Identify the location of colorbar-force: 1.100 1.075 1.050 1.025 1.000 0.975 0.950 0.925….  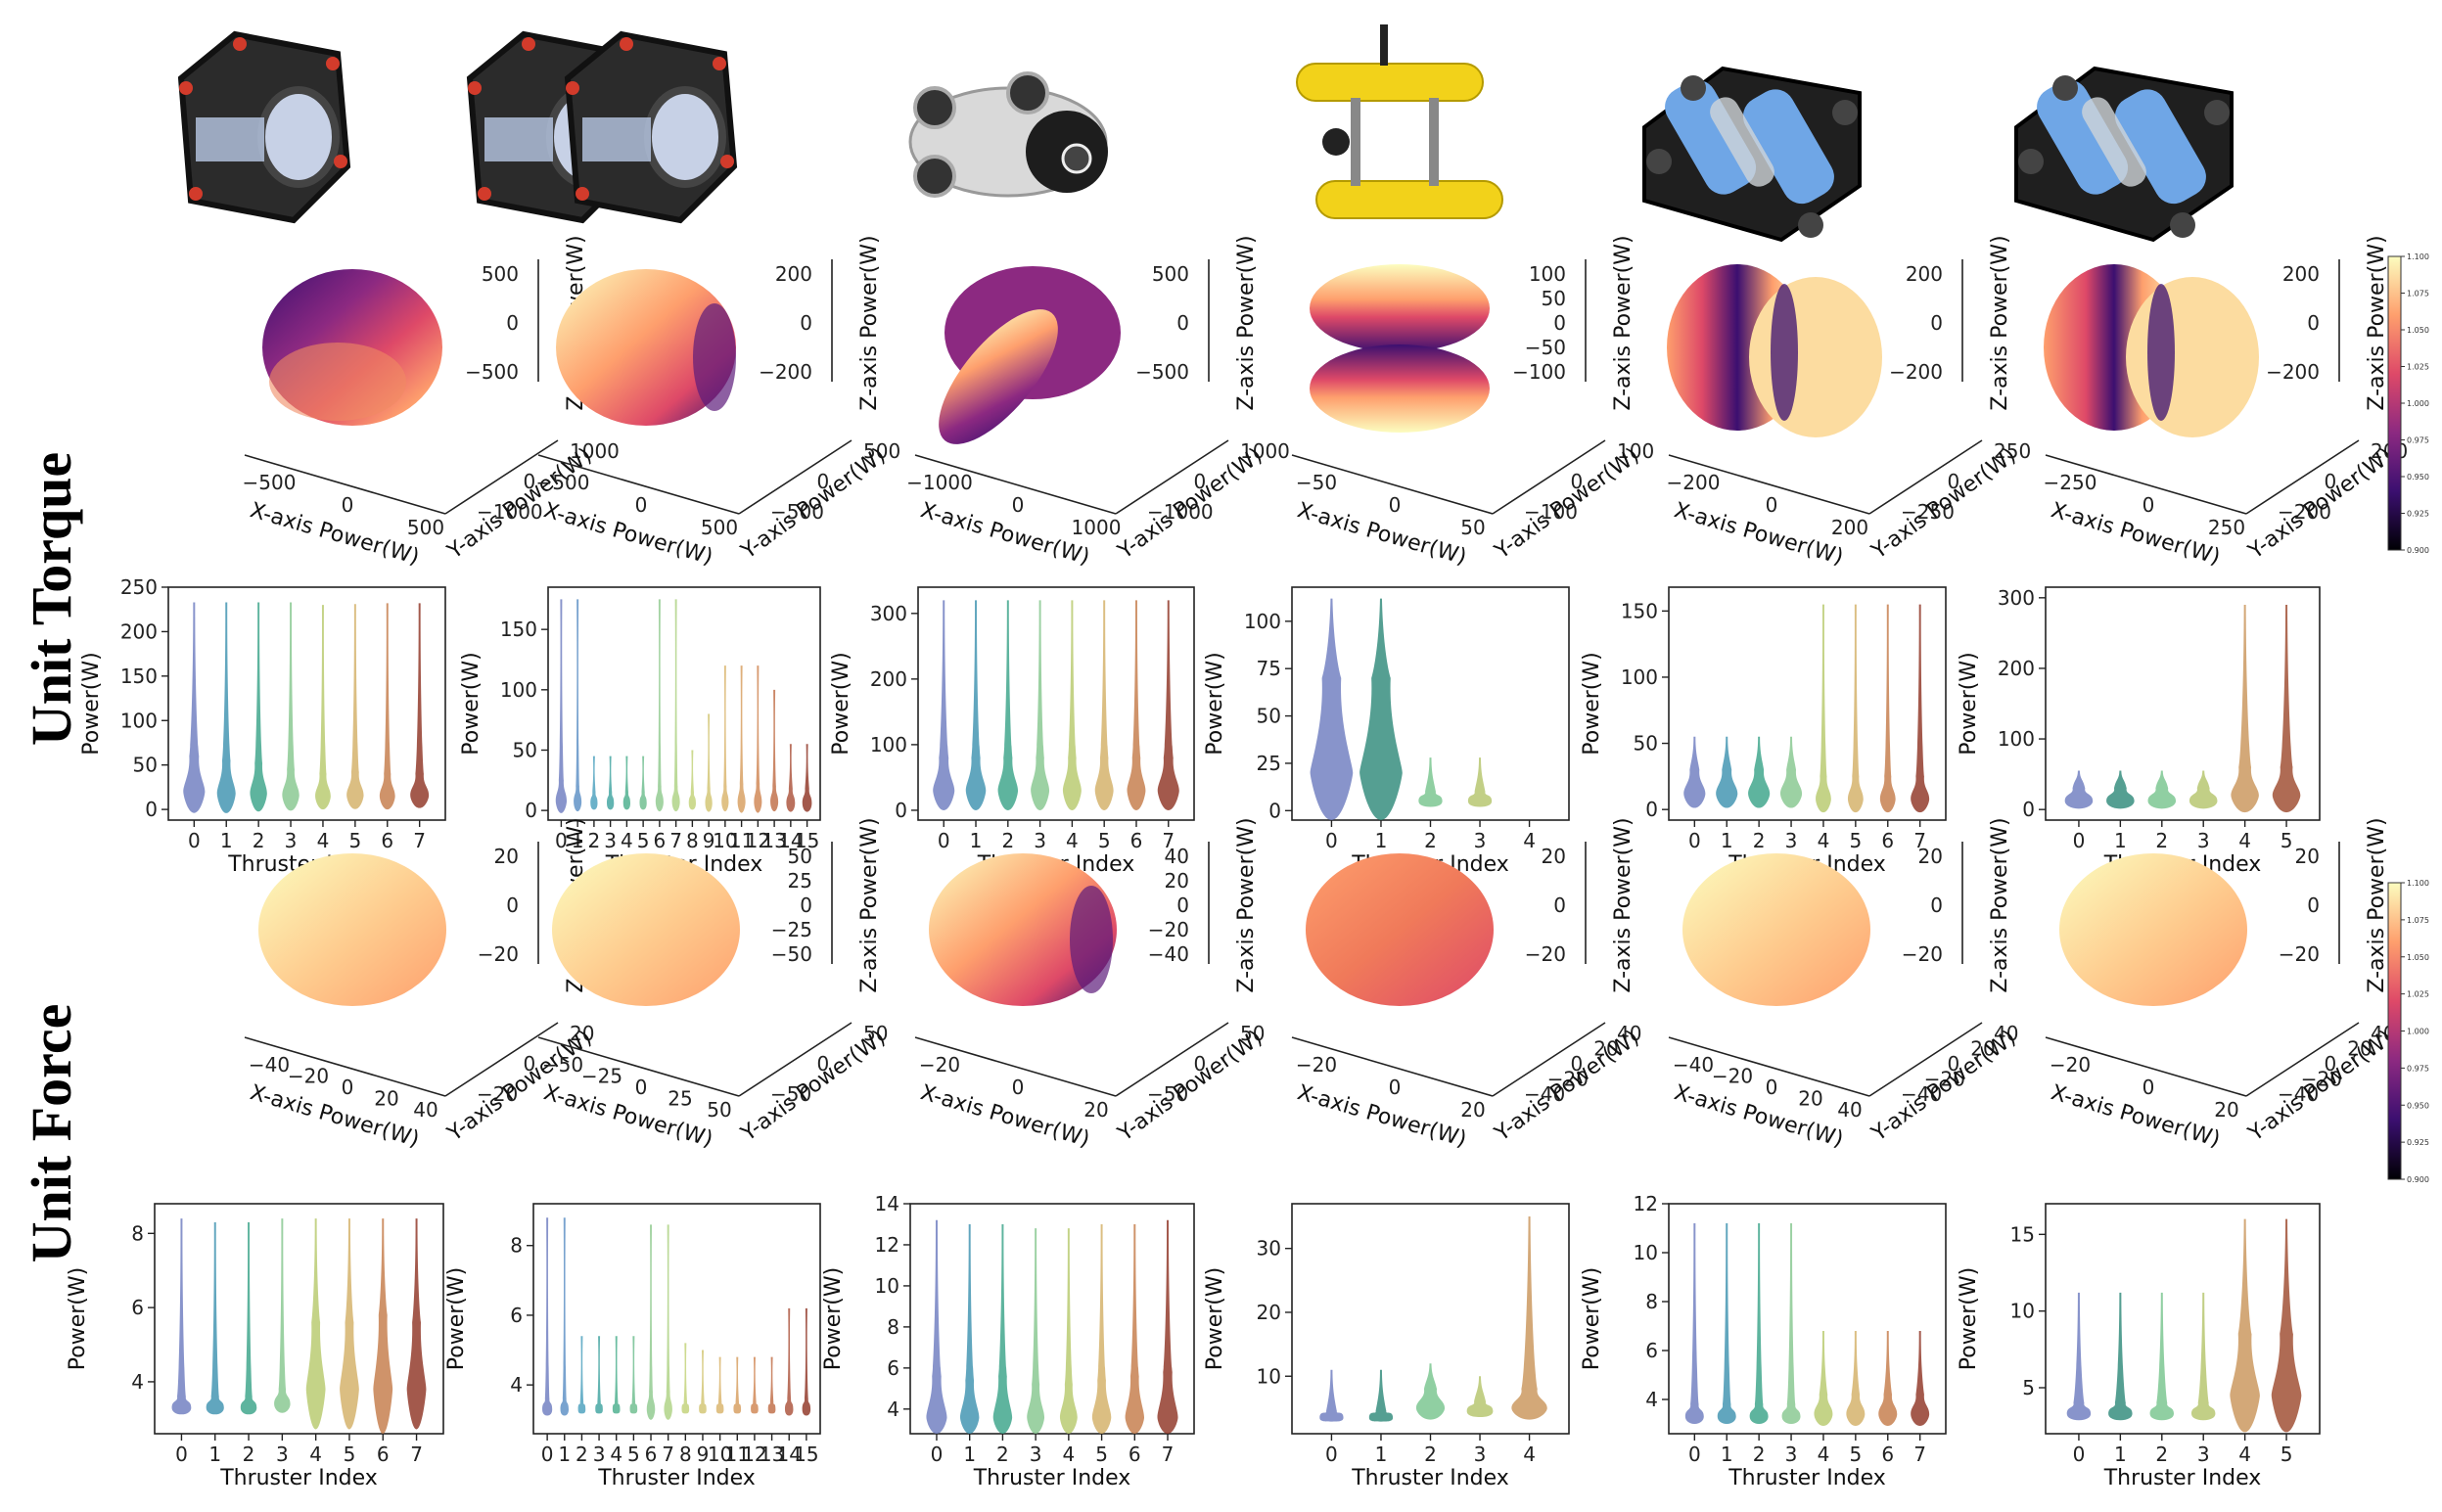
(2408, 1031).